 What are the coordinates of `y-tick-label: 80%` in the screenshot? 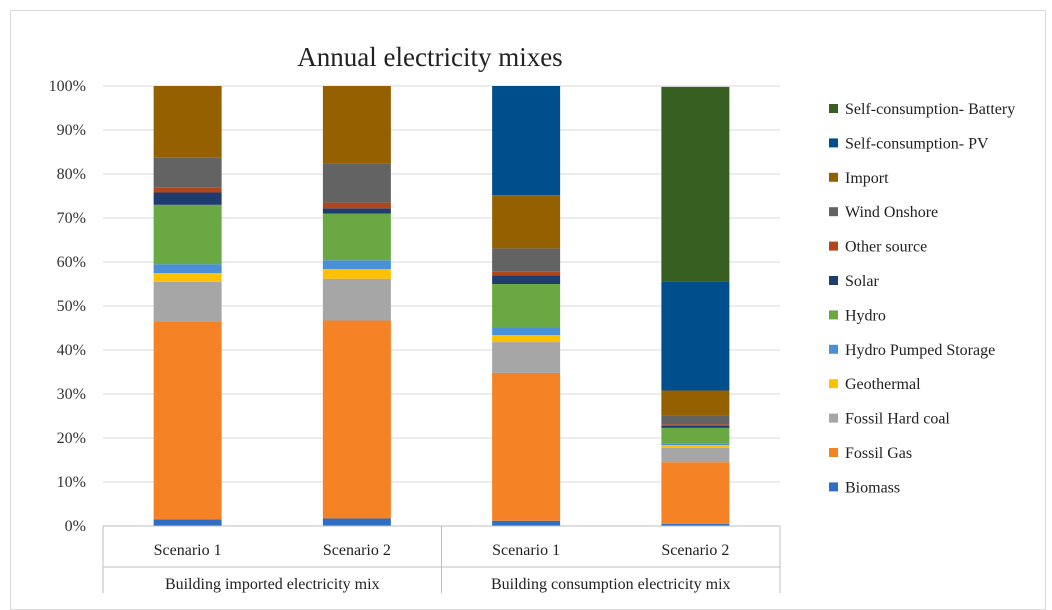 It's located at (71, 174).